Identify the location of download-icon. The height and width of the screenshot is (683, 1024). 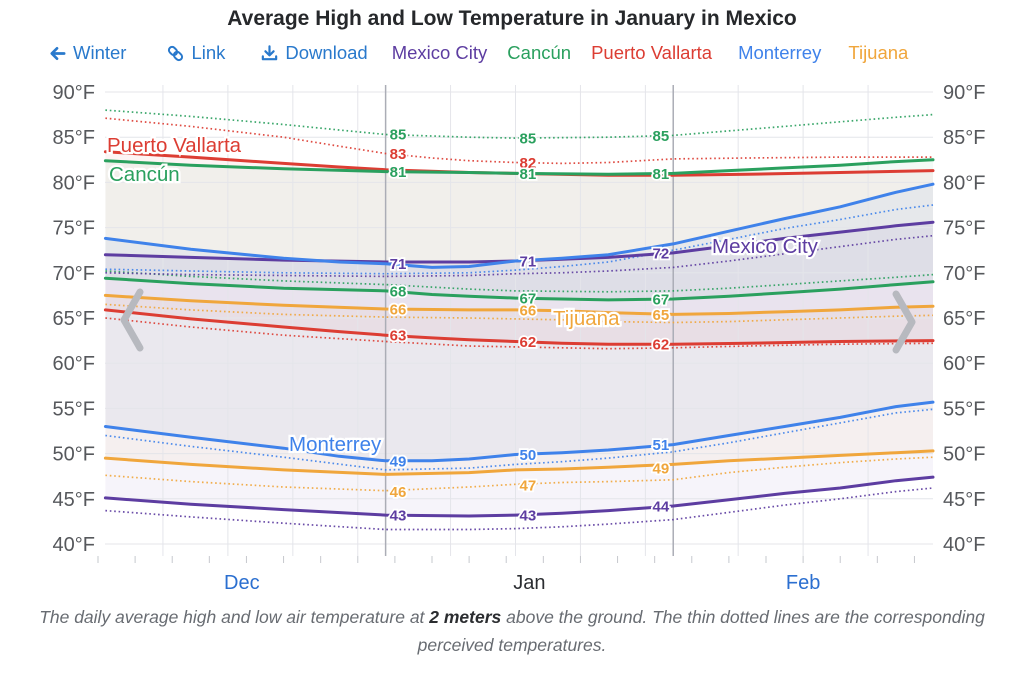
(269, 53).